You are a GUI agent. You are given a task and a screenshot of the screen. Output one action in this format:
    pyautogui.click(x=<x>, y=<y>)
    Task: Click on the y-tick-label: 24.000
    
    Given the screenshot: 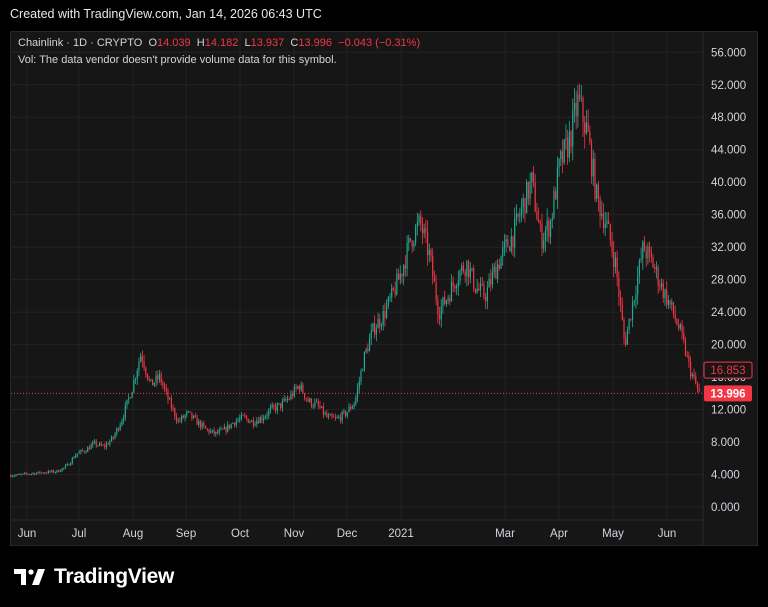 What is the action you would take?
    pyautogui.click(x=728, y=313)
    